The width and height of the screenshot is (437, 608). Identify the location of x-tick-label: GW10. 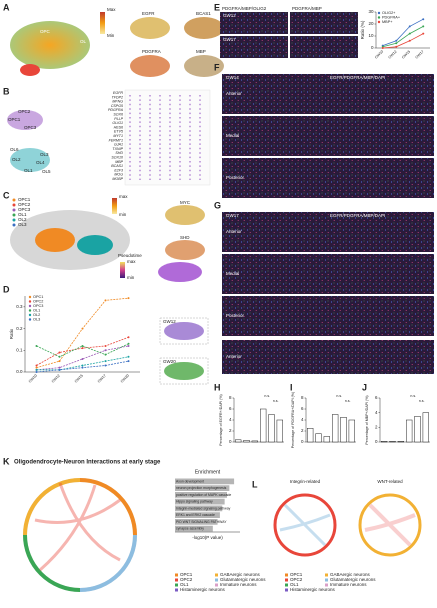
(33, 379).